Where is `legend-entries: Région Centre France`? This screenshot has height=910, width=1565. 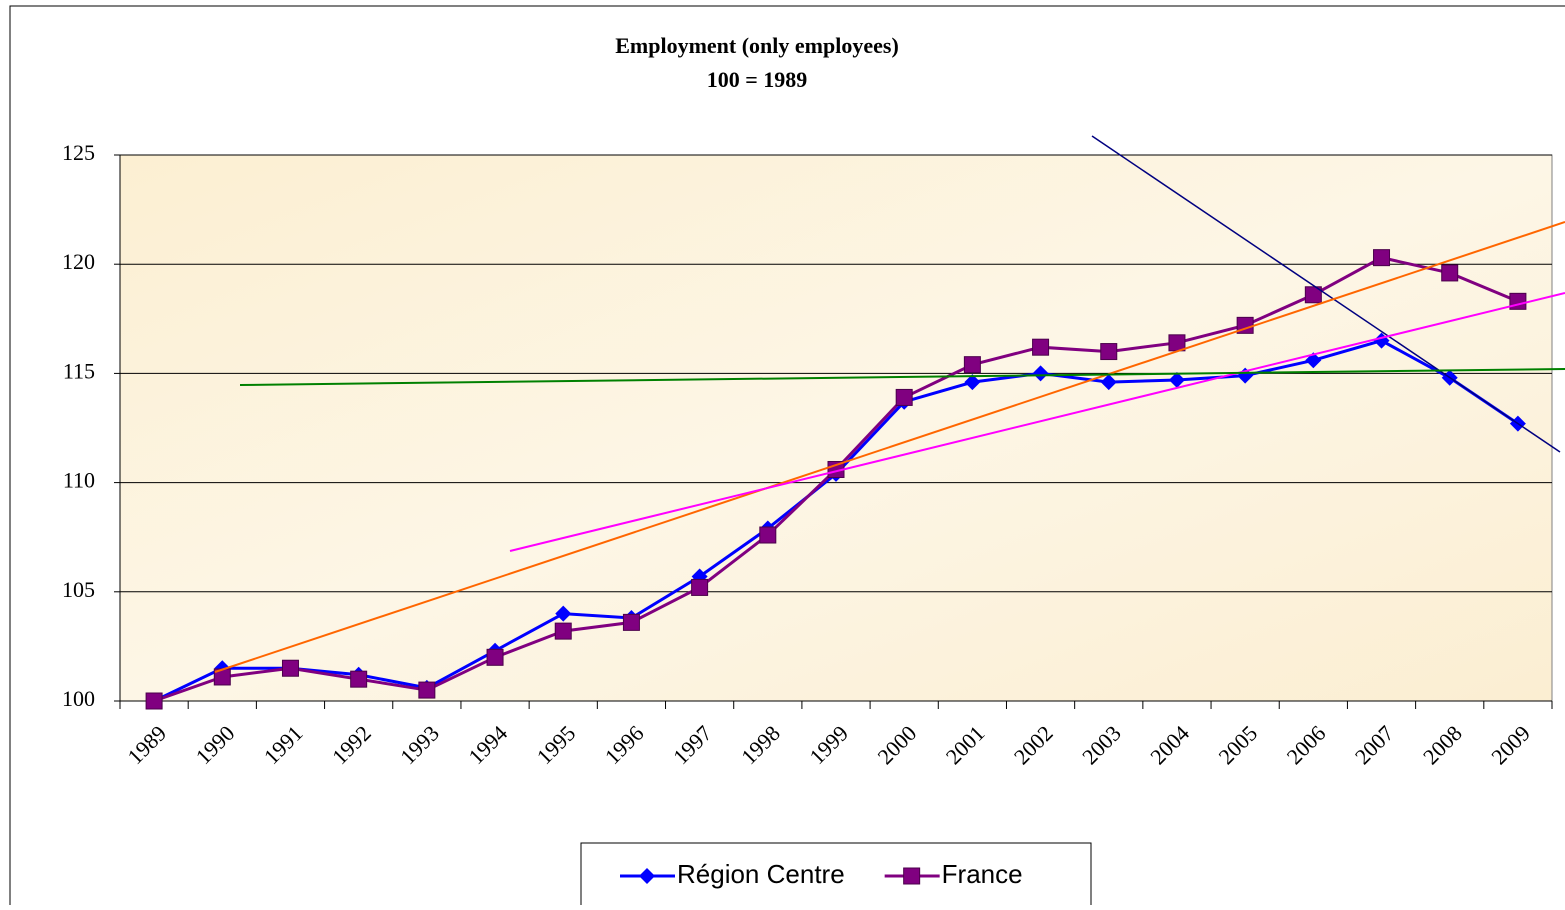
legend-entries: Région Centre France is located at coordinates (821, 874).